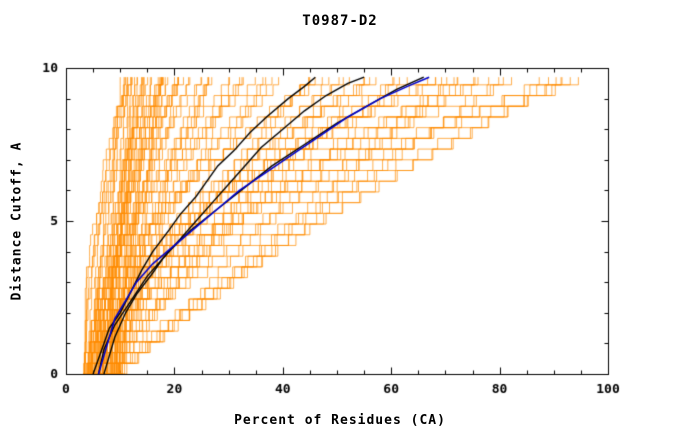  I want to click on x-axis-label: Percent of Residues (CA), so click(340, 420).